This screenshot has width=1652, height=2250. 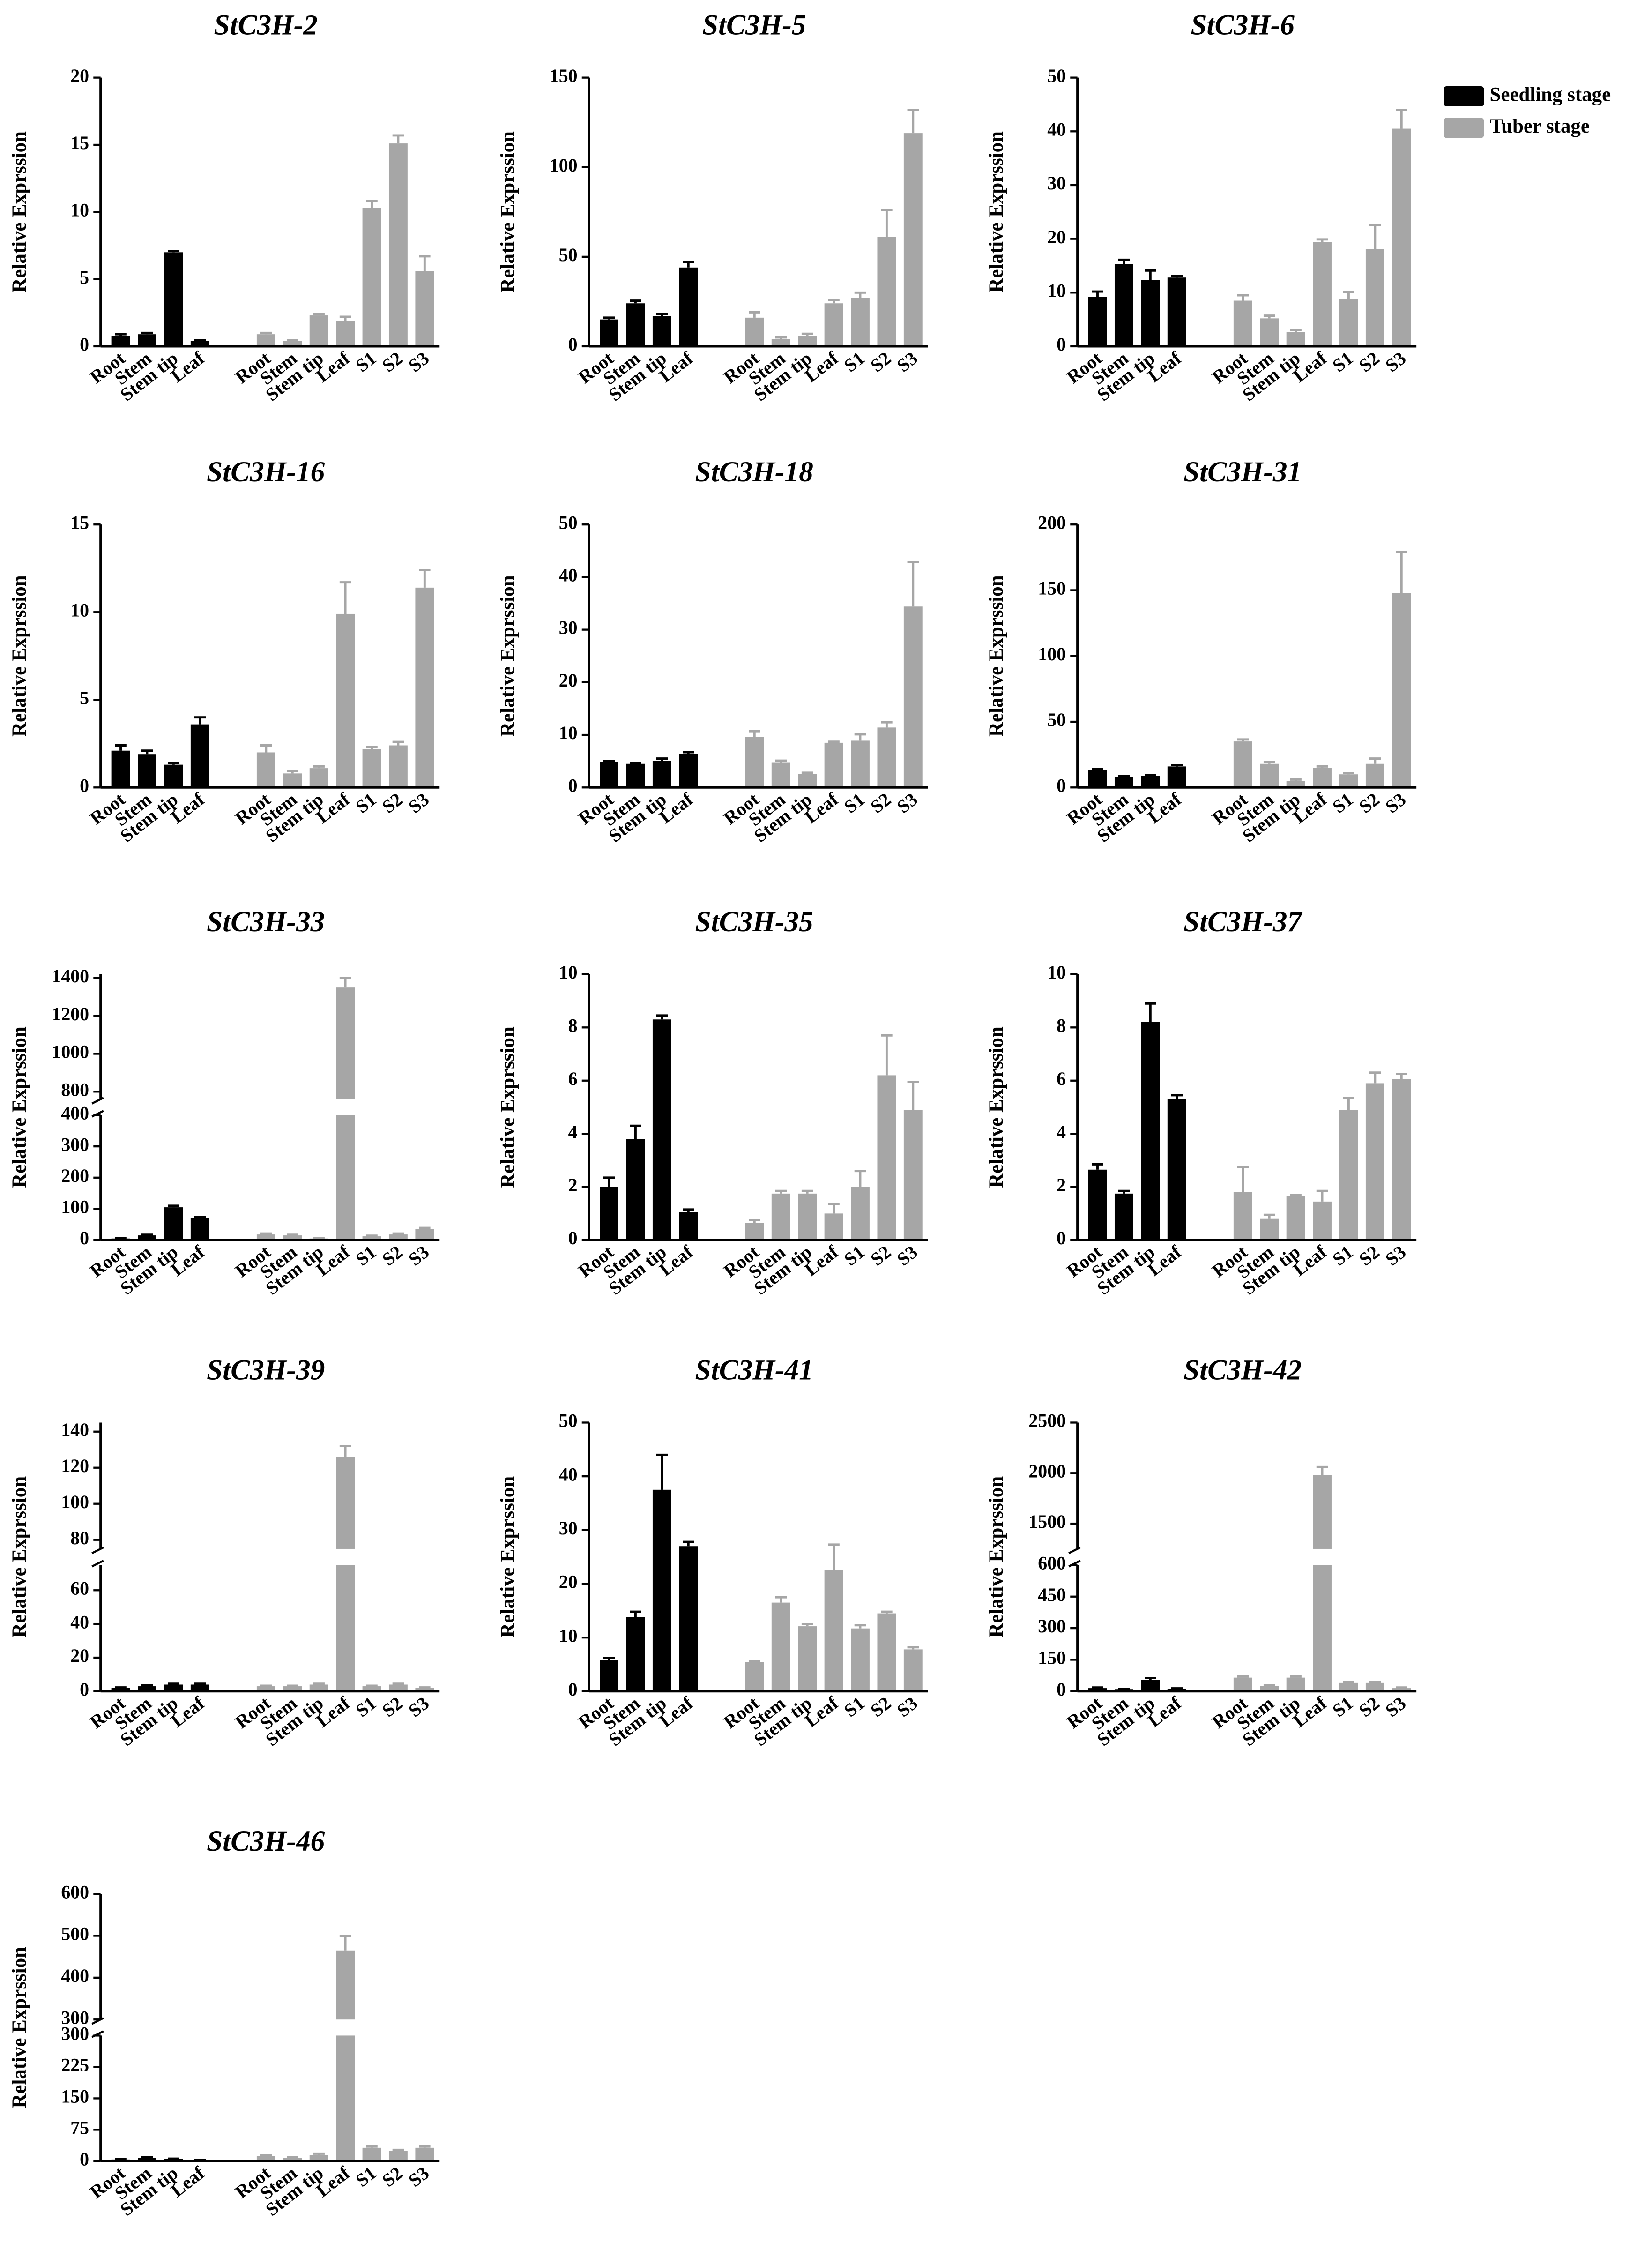 I want to click on y-tick-label: 2, so click(x=573, y=1185).